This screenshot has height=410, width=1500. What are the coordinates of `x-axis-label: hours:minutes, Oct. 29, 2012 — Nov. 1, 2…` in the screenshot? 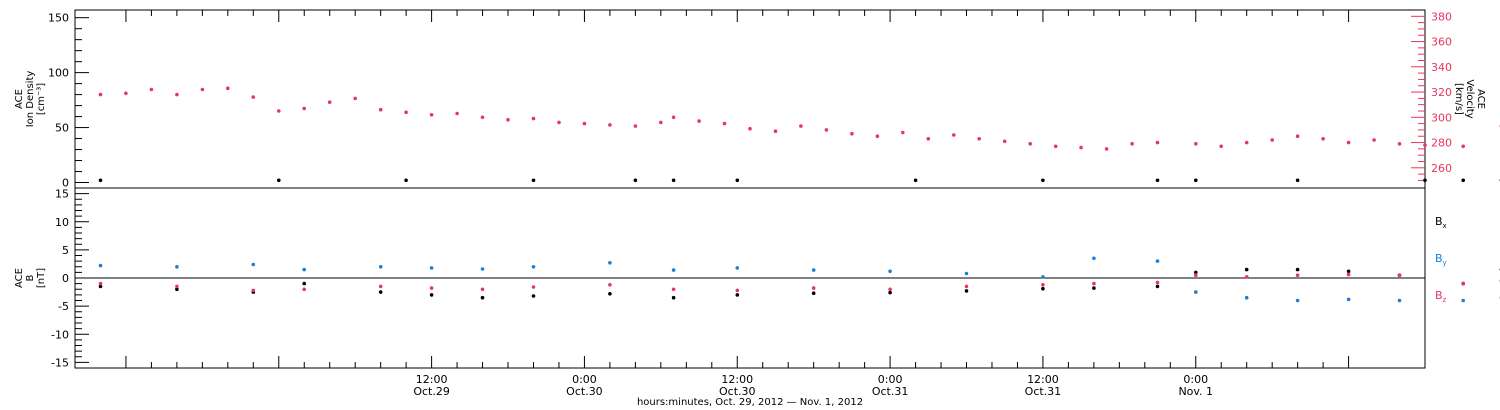 It's located at (750, 402).